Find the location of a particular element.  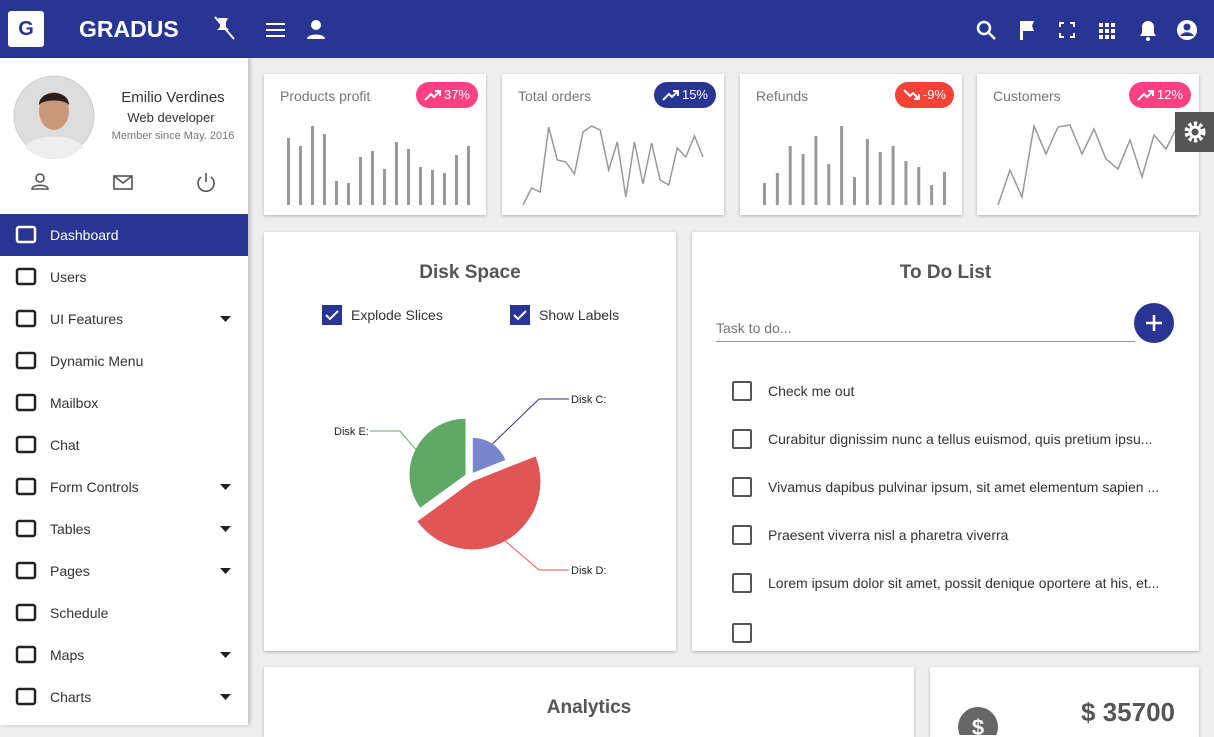

nav-item: Pages is located at coordinates (124, 571).